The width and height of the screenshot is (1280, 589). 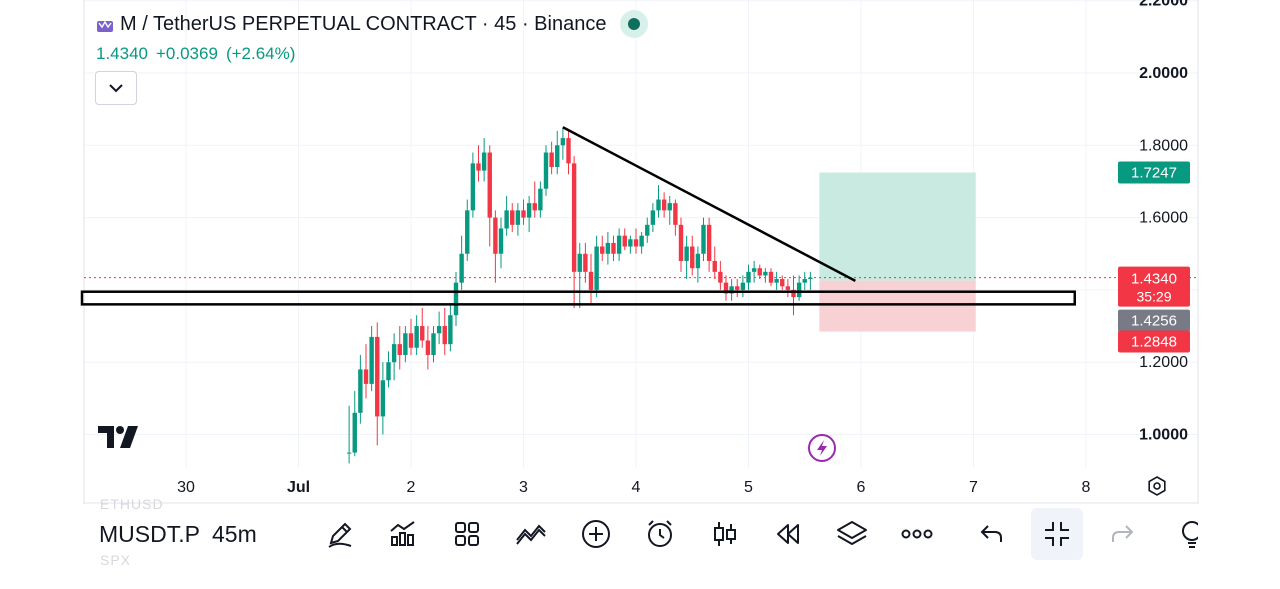 I want to click on time-tick-label: 8, so click(x=1086, y=487).